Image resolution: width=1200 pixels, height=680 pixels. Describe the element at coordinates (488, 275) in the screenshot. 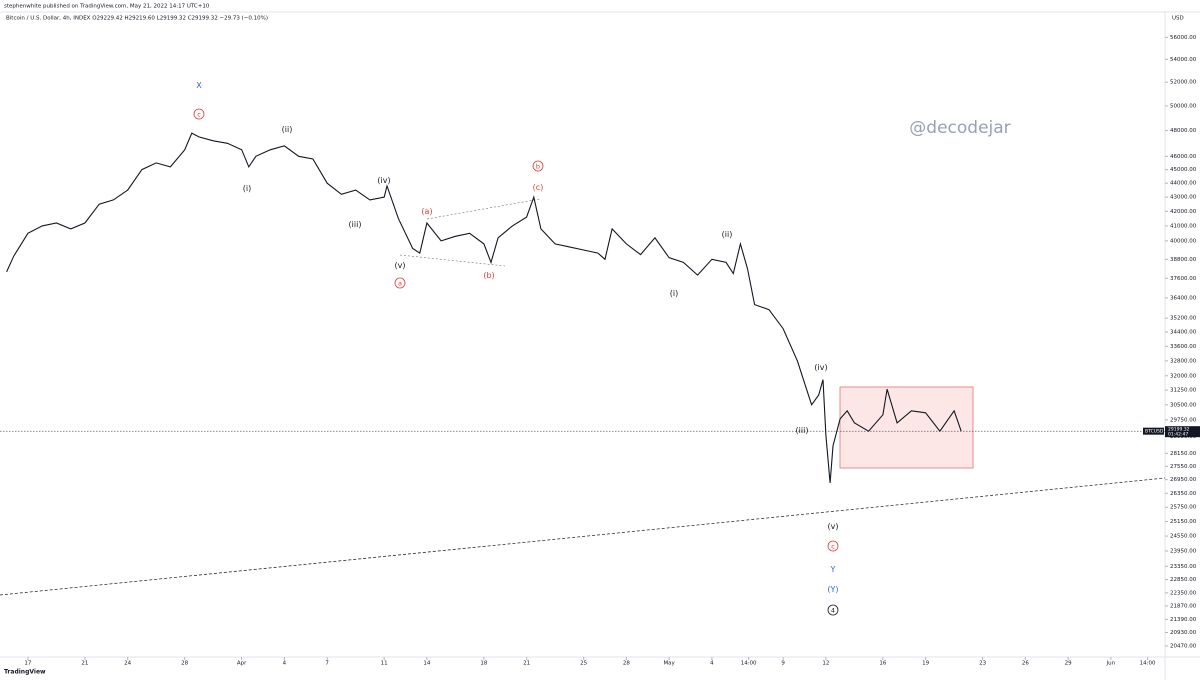

I see `wave-label: (b)` at that location.